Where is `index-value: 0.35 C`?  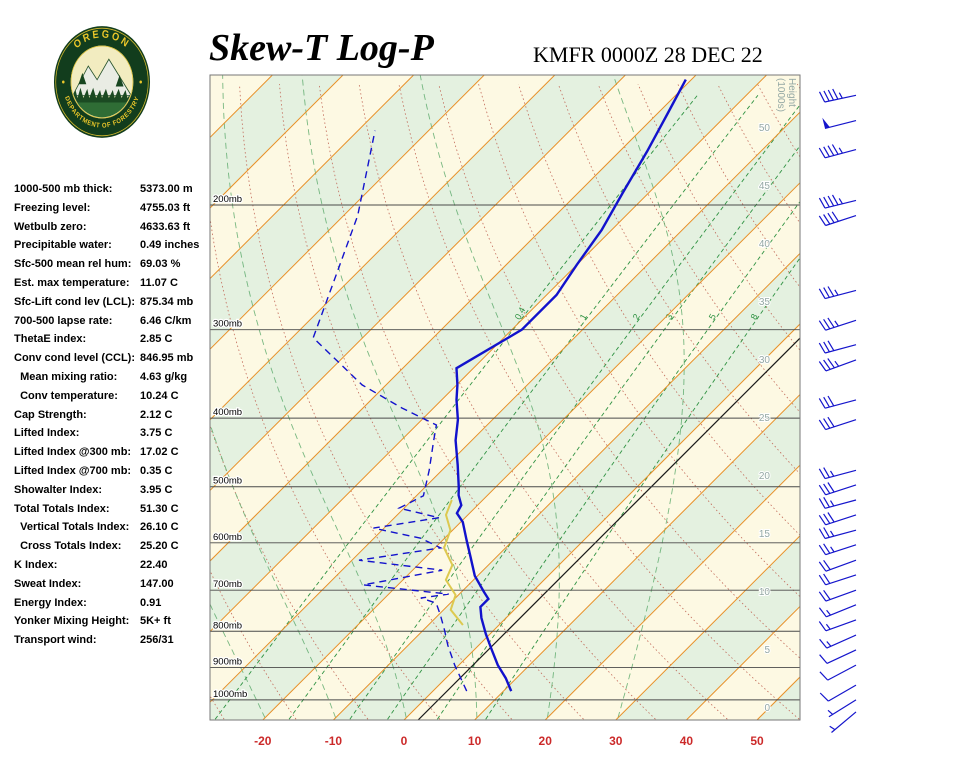 index-value: 0.35 C is located at coordinates (156, 470).